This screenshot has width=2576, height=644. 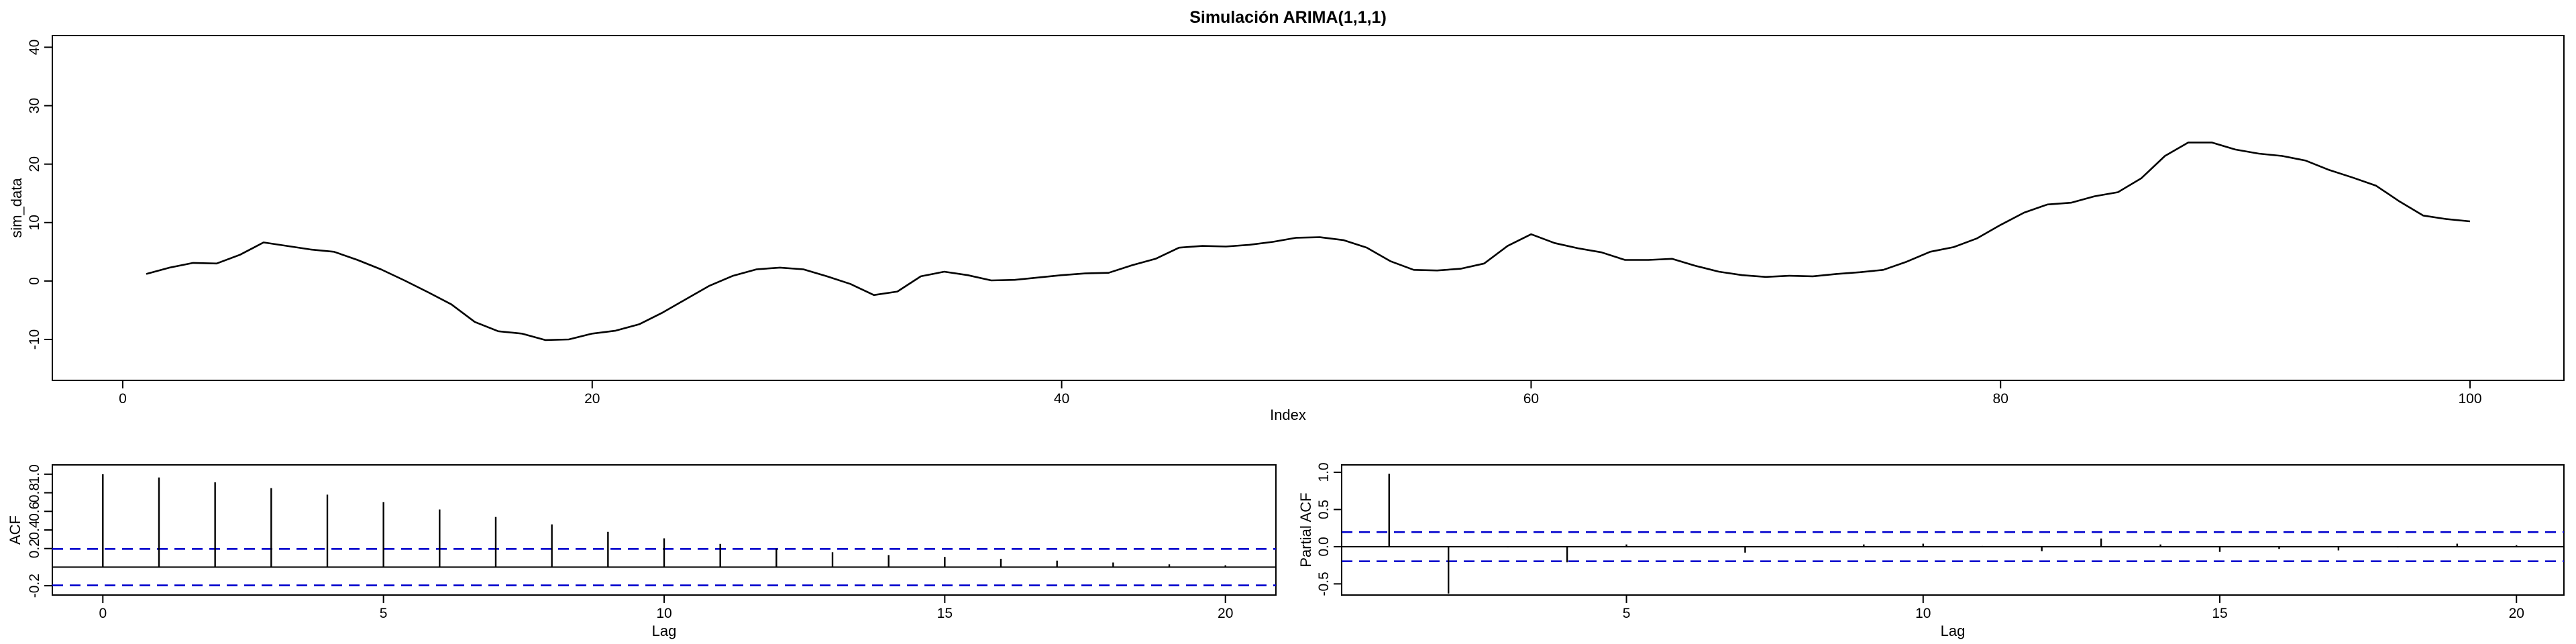 What do you see at coordinates (2470, 399) in the screenshot?
I see `series-x-tick-label: 100` at bounding box center [2470, 399].